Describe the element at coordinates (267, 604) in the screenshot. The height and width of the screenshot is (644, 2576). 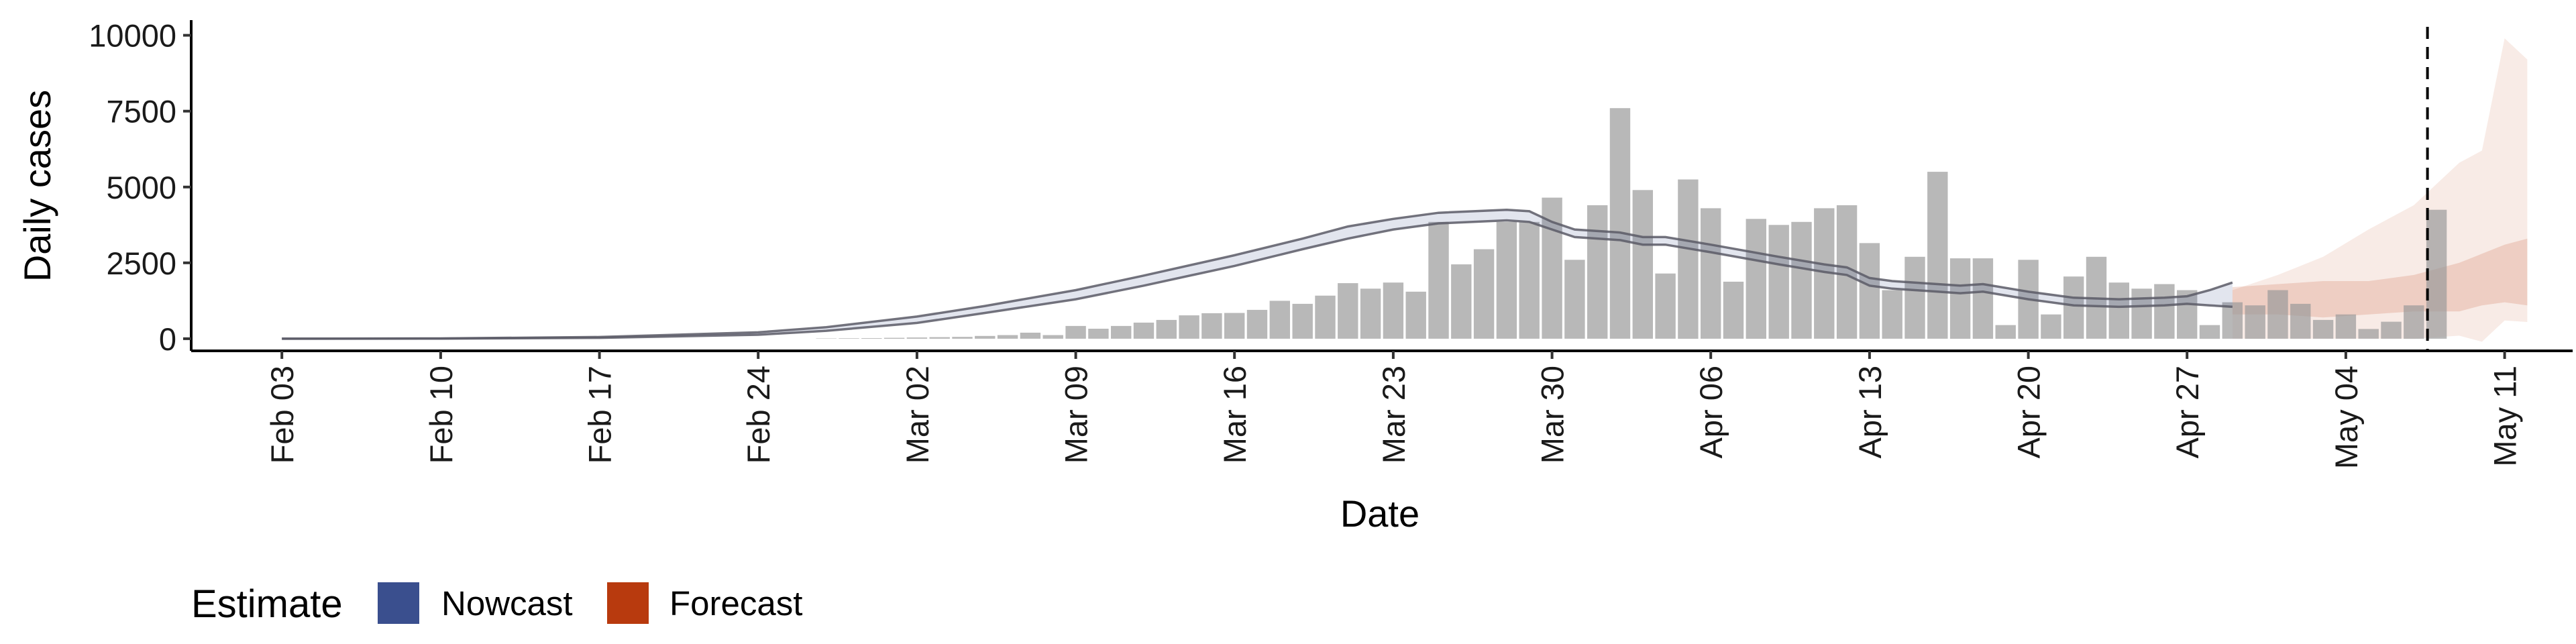
I see `legend-title: Estimate` at that location.